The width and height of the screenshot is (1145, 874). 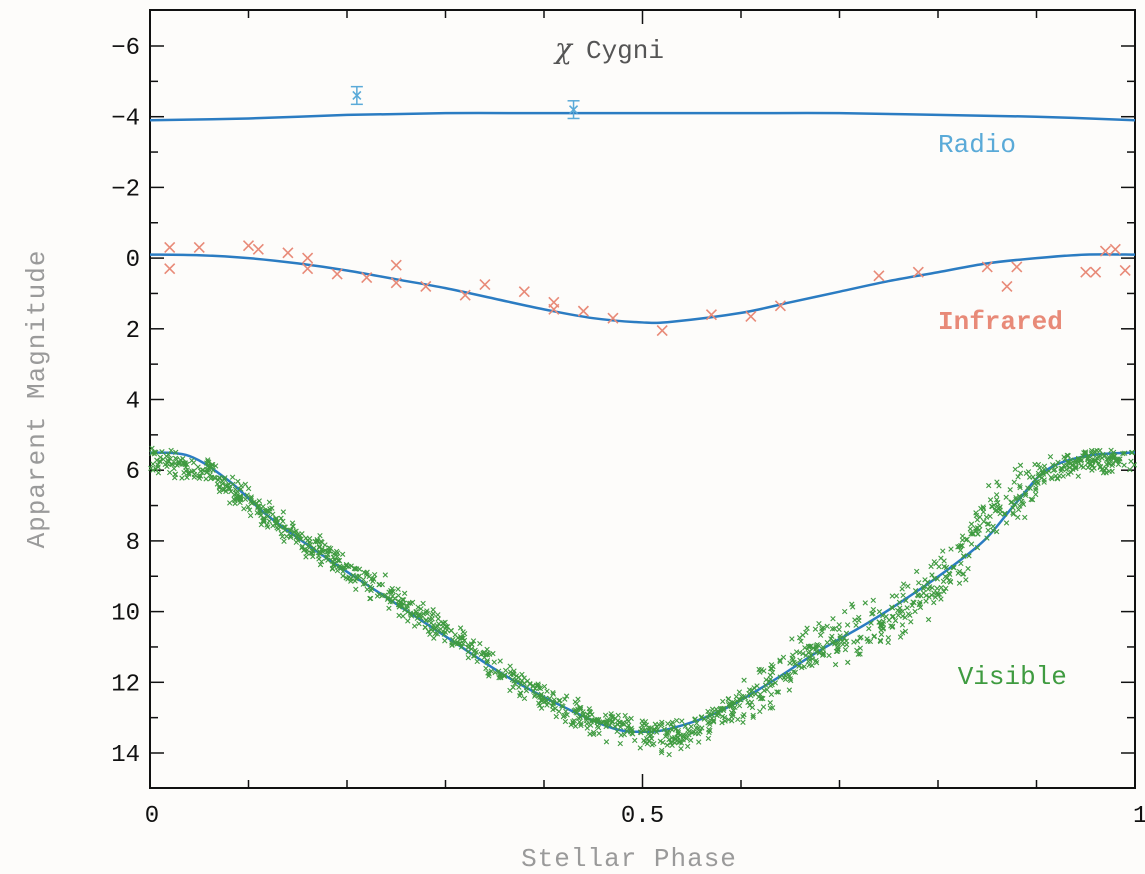 What do you see at coordinates (625, 51) in the screenshot?
I see `chart-title-text: Cygni` at bounding box center [625, 51].